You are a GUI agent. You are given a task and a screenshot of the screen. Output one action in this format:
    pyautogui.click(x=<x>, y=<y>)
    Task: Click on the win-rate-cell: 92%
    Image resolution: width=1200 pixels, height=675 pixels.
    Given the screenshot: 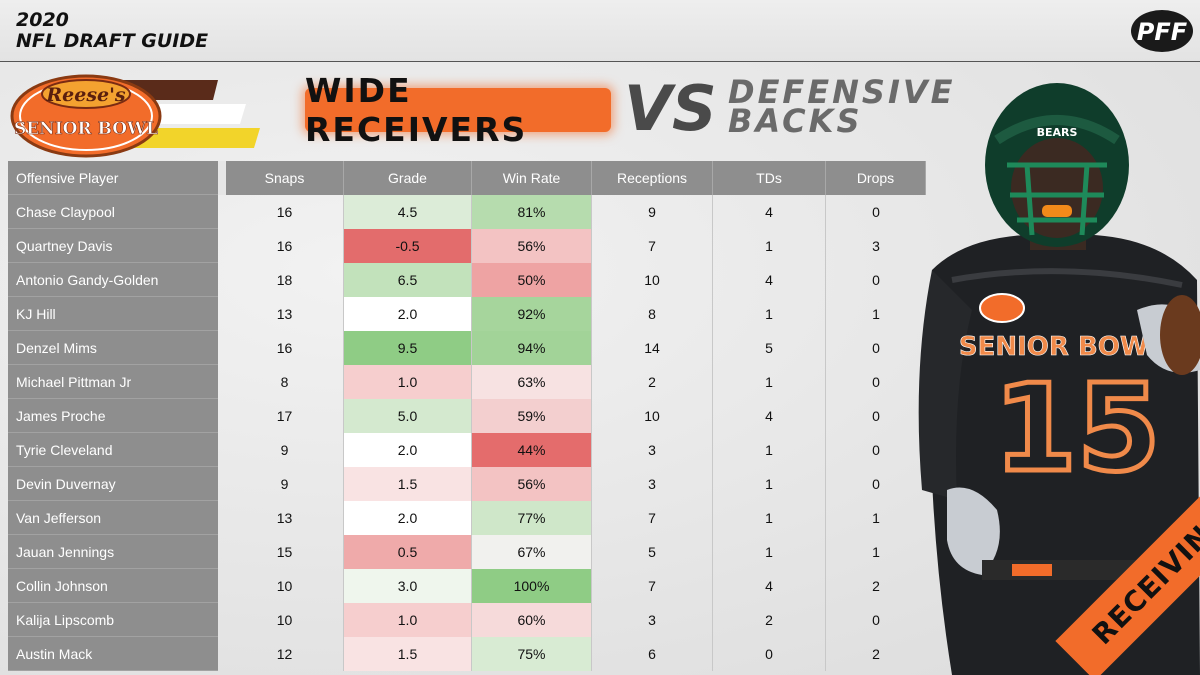 What is the action you would take?
    pyautogui.click(x=532, y=314)
    